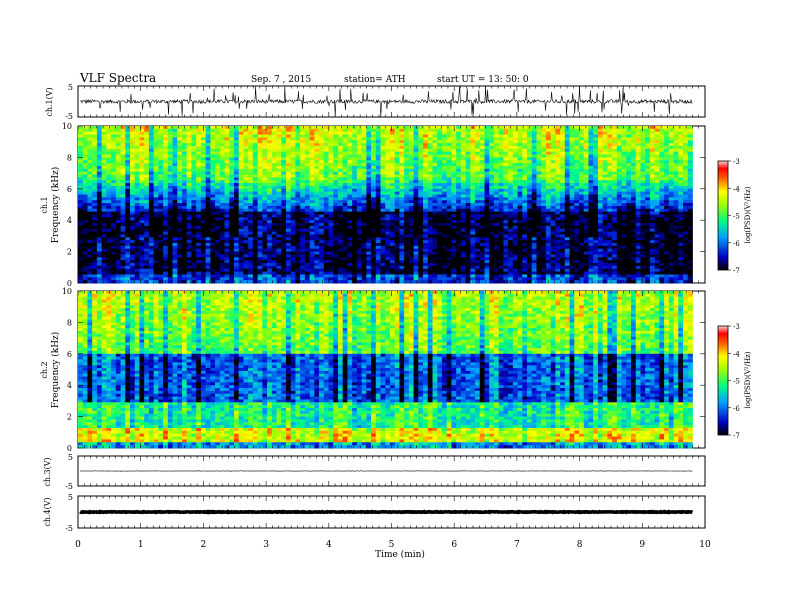  I want to click on waveform-line, so click(386, 101).